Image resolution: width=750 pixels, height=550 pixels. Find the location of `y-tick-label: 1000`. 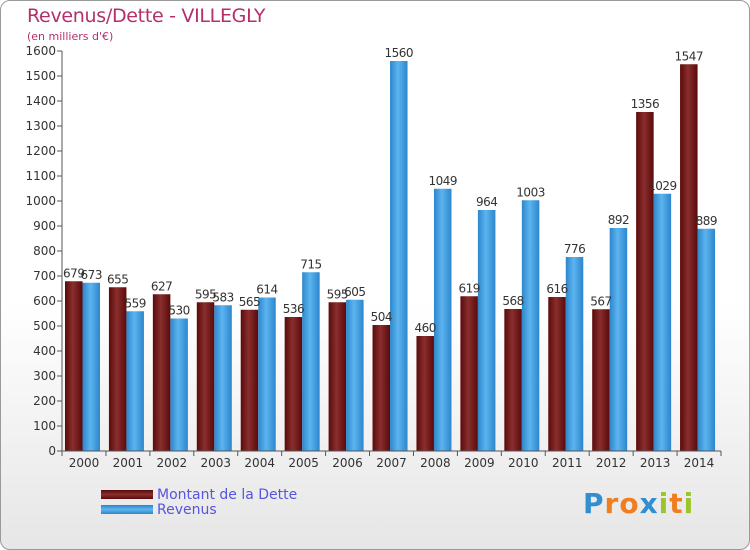

y-tick-label: 1000 is located at coordinates (40, 201).